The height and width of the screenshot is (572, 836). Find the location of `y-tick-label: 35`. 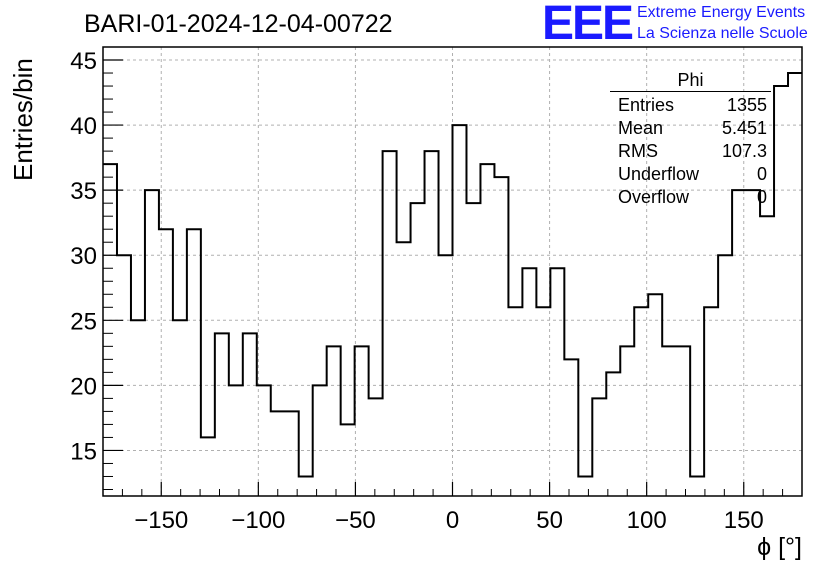

y-tick-label: 35 is located at coordinates (83, 191).